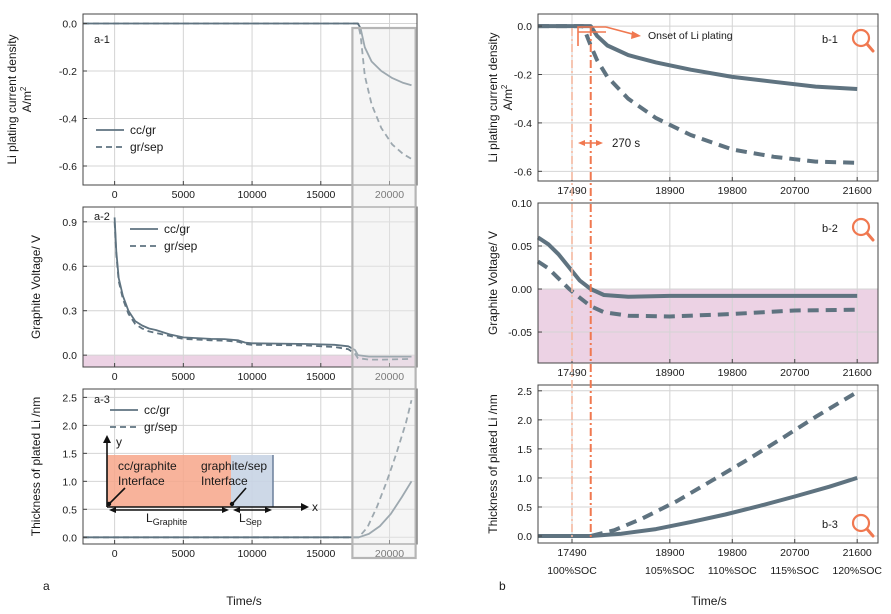  I want to click on negative-voltage-region, so click(708, 326).